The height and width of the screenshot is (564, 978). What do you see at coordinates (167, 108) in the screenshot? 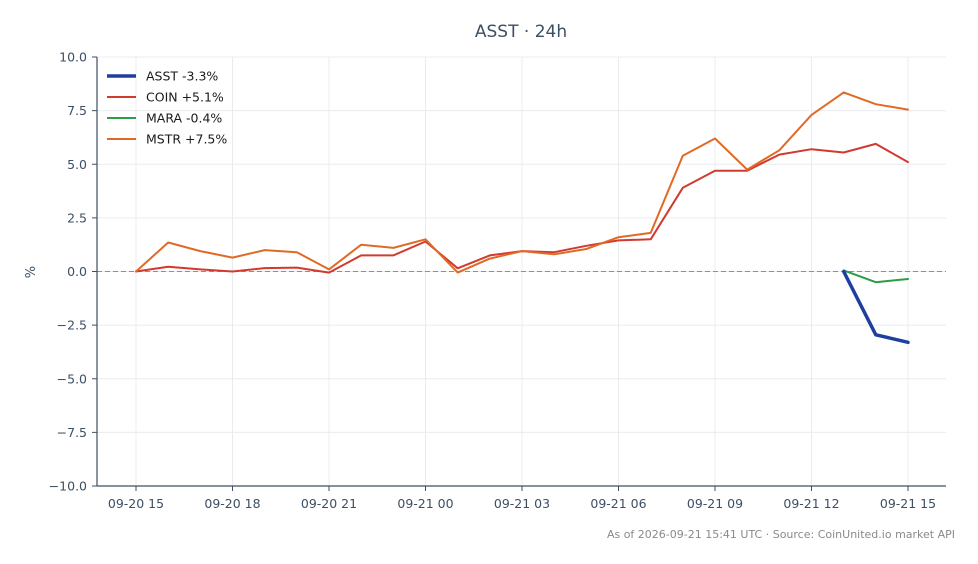
I see `legend: ASST -3.3% COIN +5.1% MARA -0.4% MSTR +7.5%` at bounding box center [167, 108].